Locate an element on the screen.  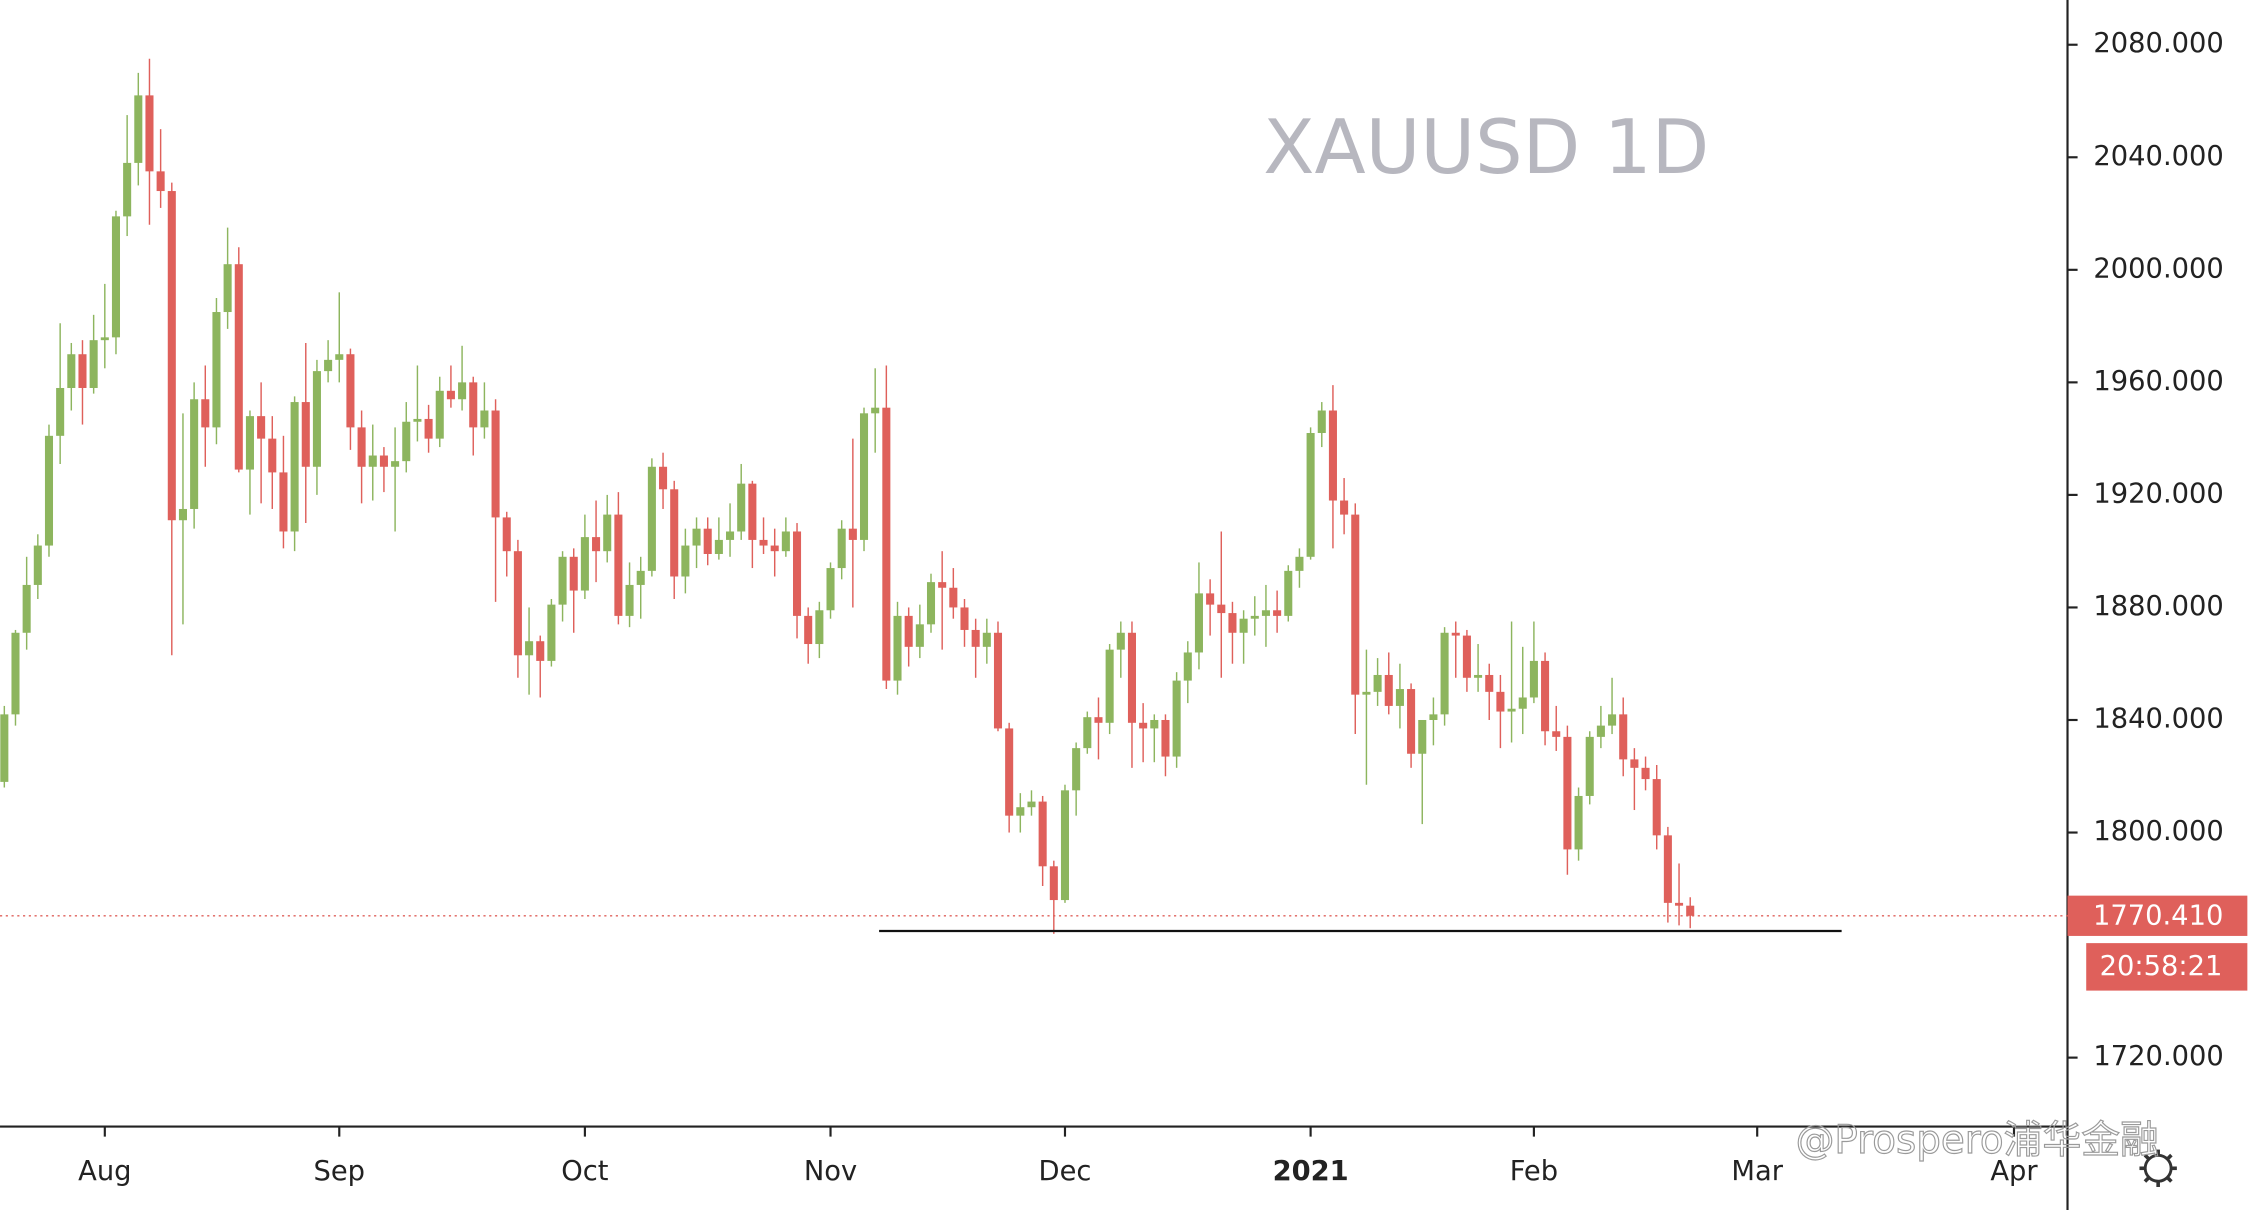
y-tick-label: 2080.000 is located at coordinates (2158, 43).